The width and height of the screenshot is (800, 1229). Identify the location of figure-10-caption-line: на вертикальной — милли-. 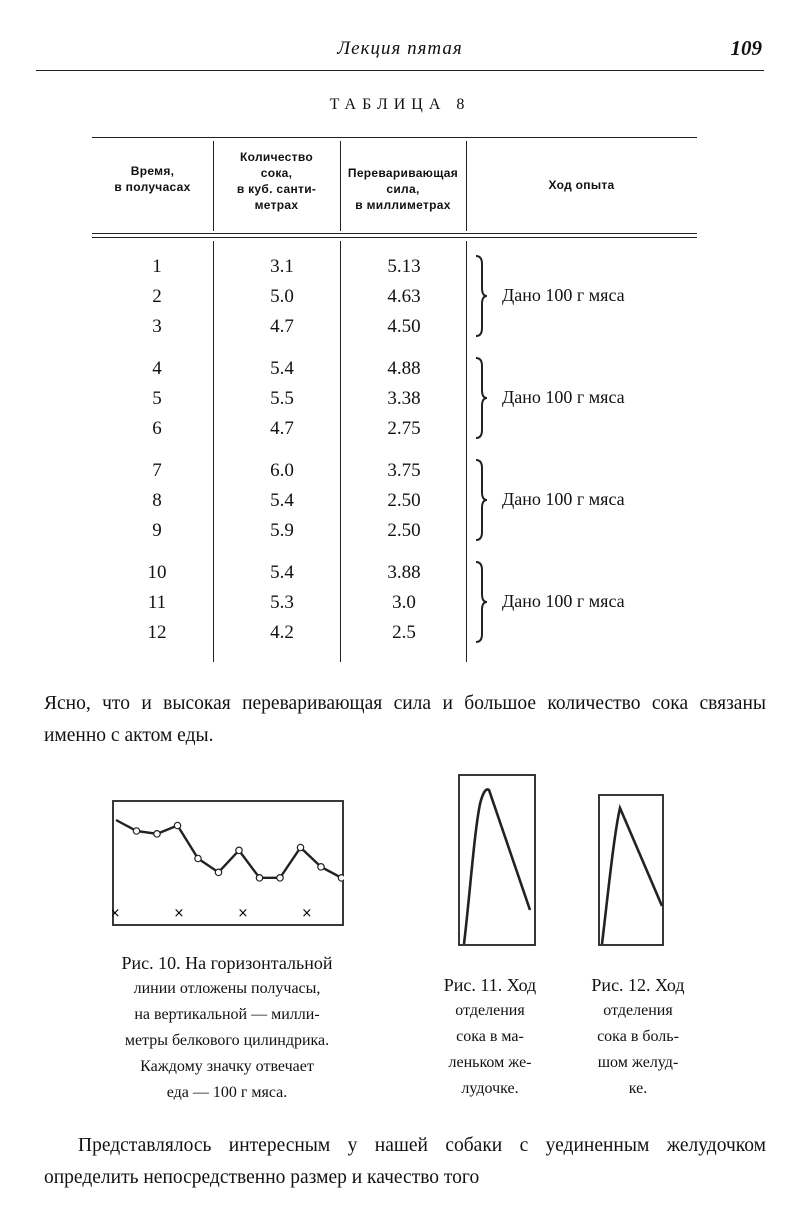
(227, 1014).